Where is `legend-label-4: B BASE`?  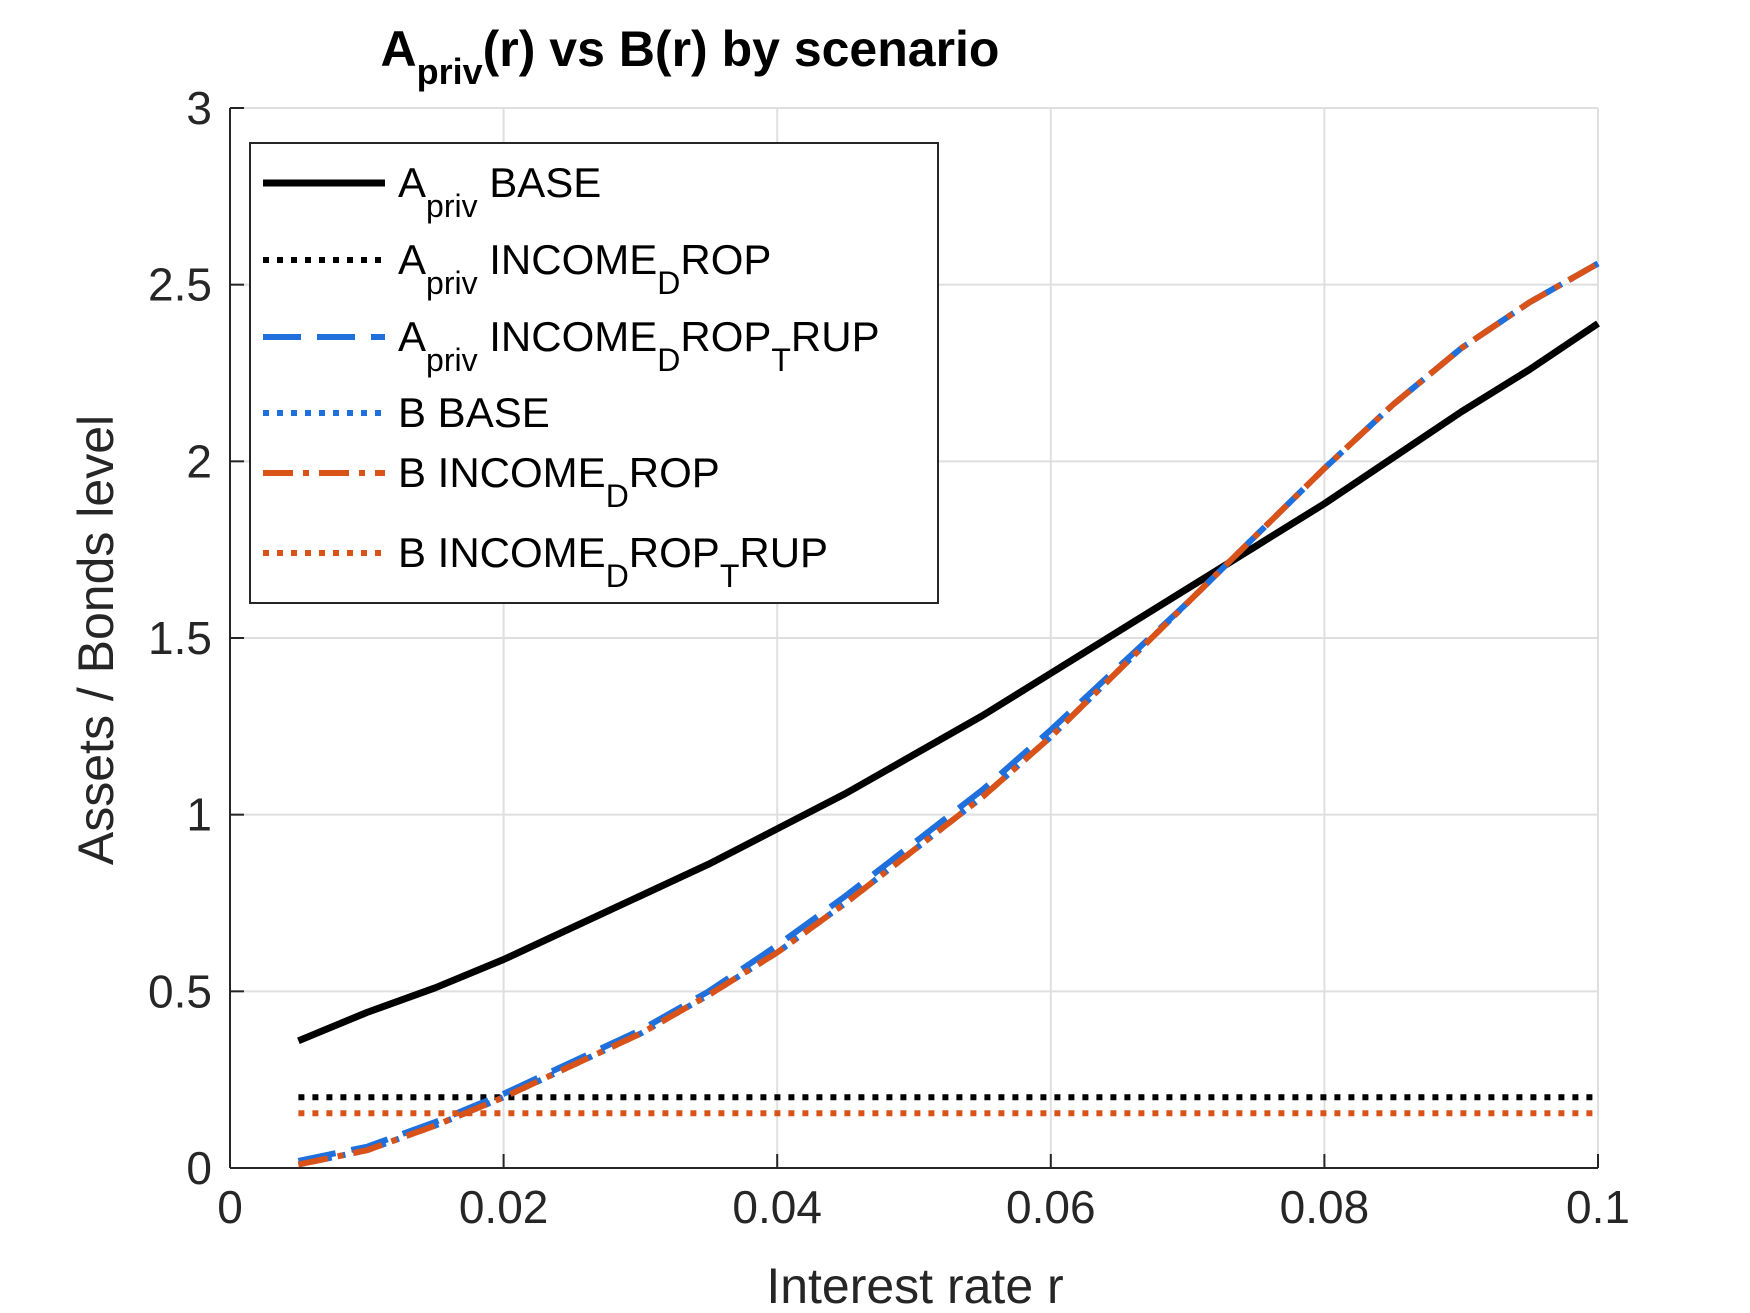
legend-label-4: B BASE is located at coordinates (474, 412).